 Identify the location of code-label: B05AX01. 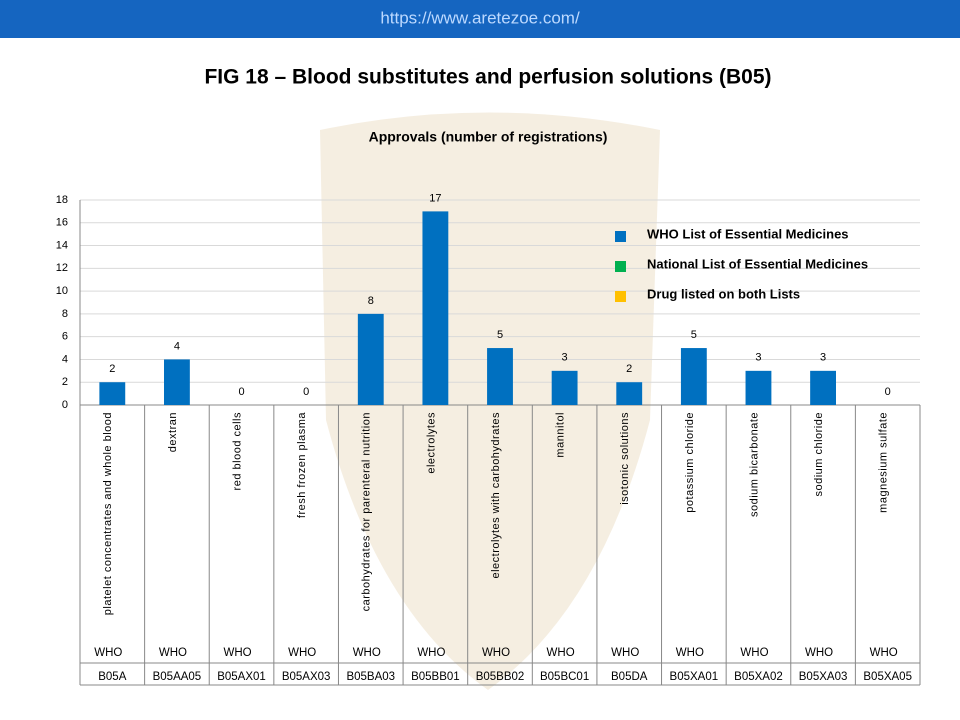
(241, 677).